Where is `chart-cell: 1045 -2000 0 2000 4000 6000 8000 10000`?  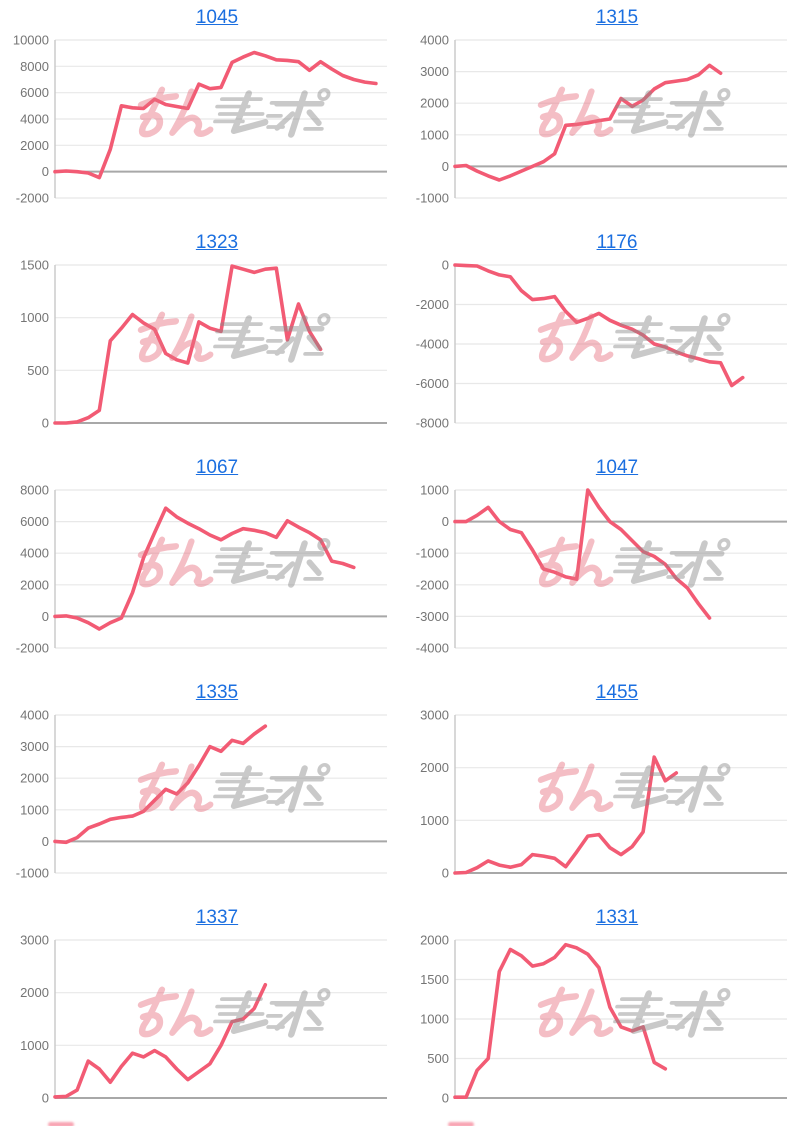
chart-cell: 1045 -2000 0 2000 4000 6000 8000 10000 is located at coordinates (200, 112).